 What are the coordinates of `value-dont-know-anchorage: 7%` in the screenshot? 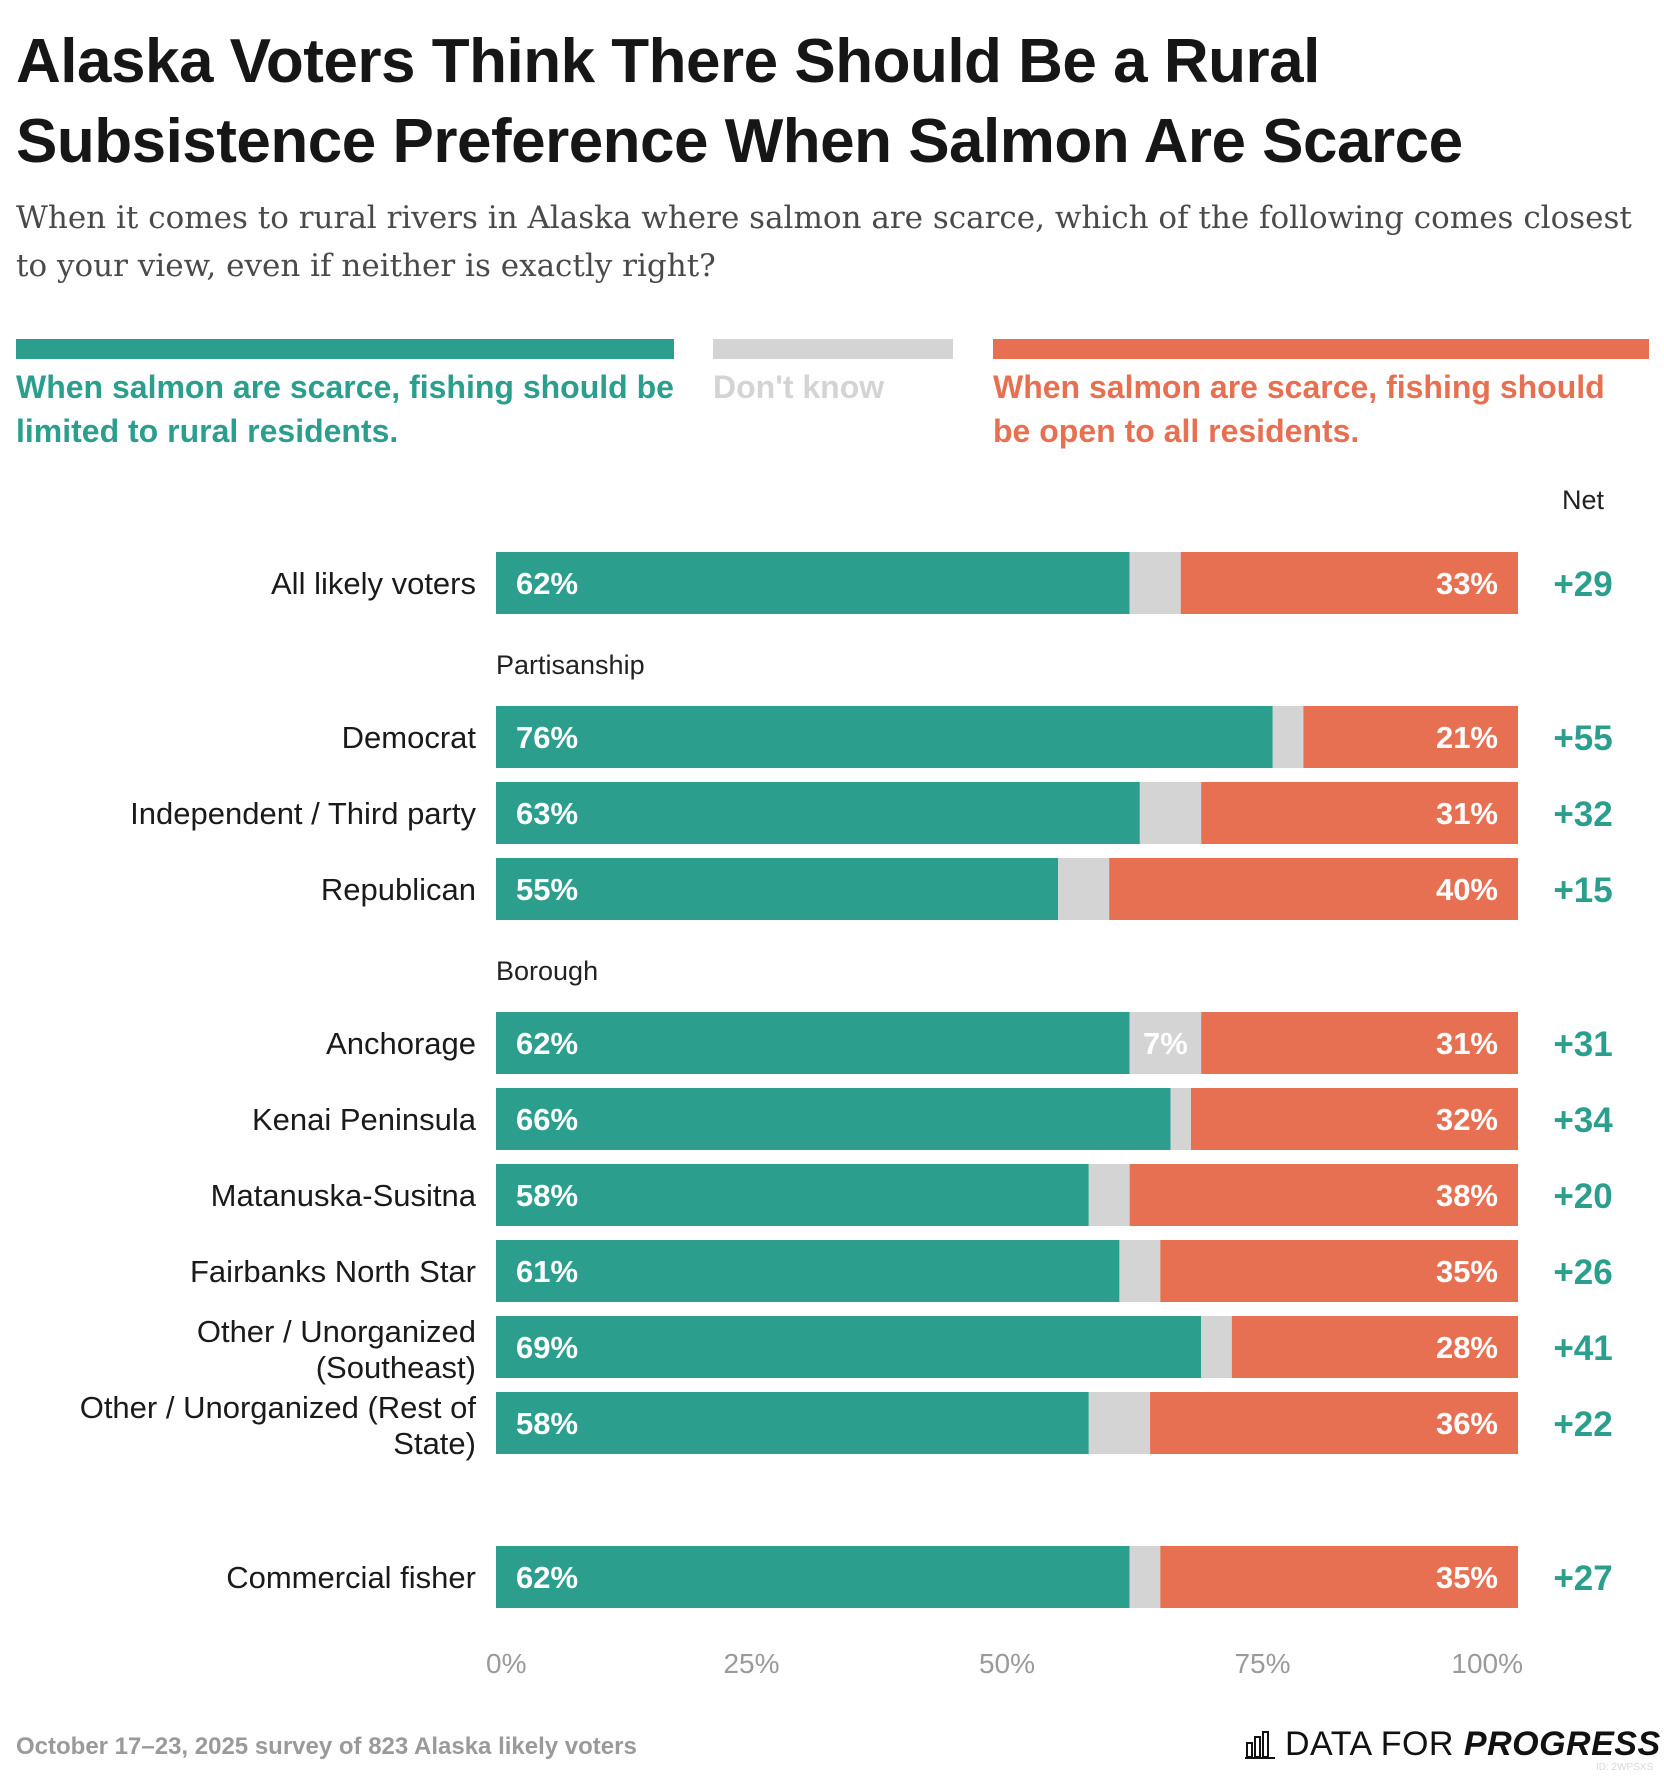 It's located at (1165, 1043).